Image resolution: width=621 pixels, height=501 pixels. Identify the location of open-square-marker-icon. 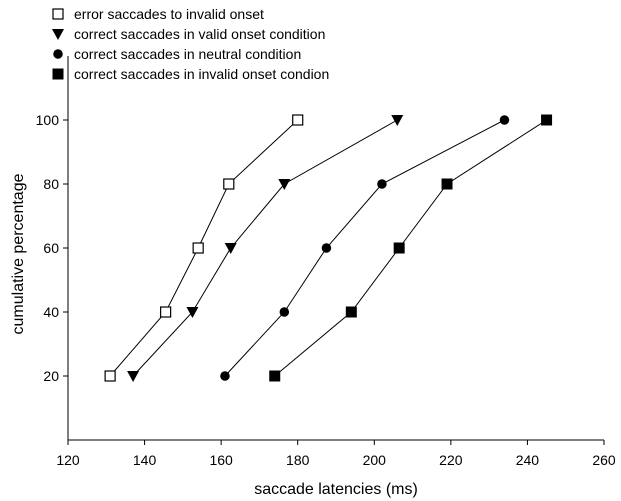
(58, 14).